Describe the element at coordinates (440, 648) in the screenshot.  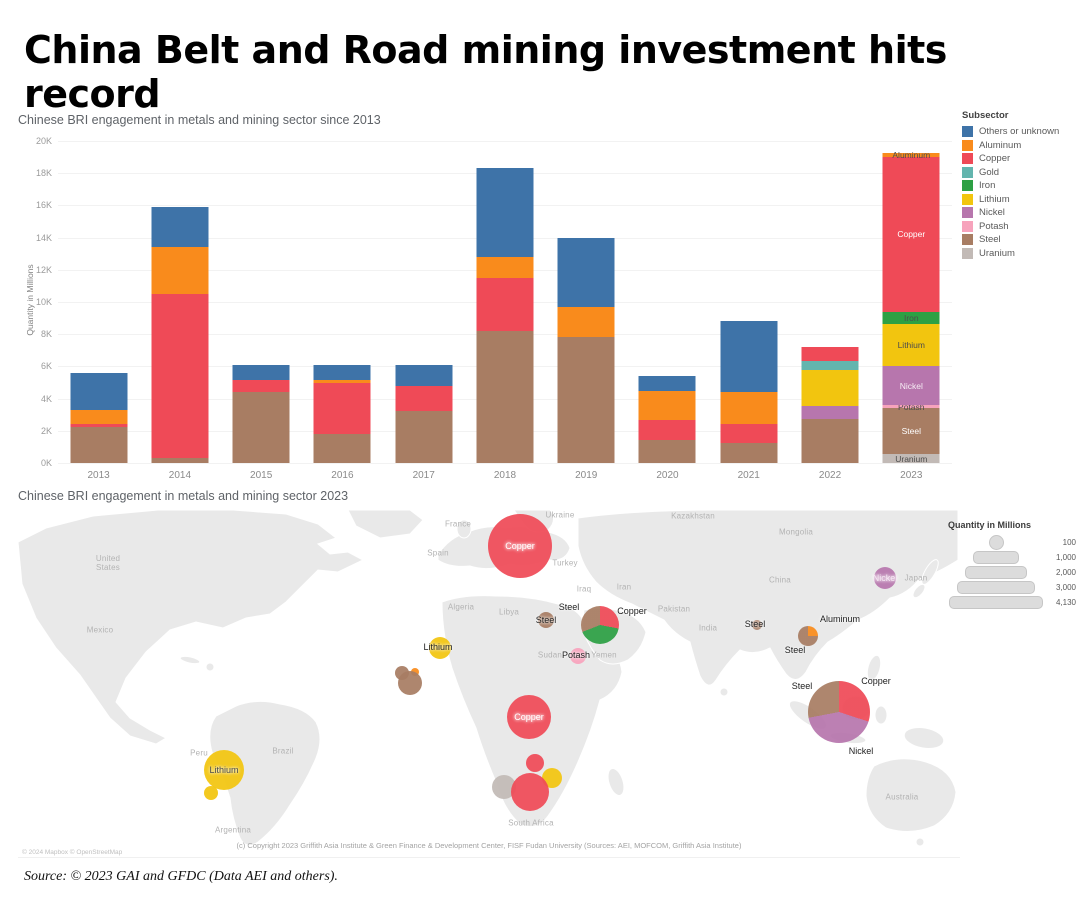
I see `map-bubble-lithium-mali` at that location.